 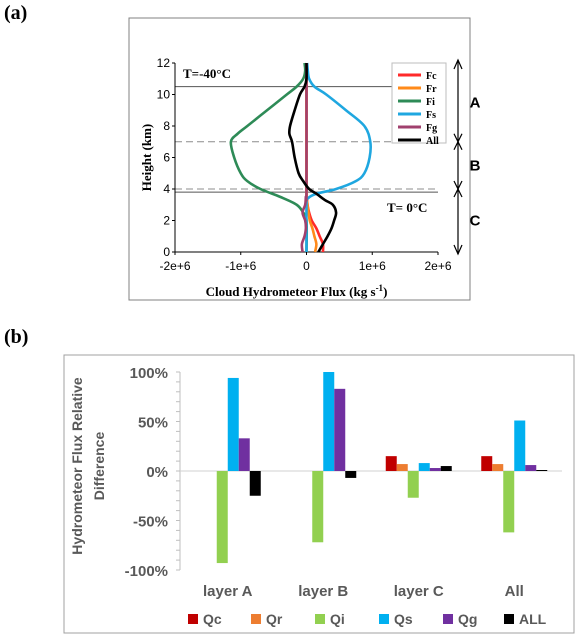 I want to click on series-line-fi, so click(x=269, y=157).